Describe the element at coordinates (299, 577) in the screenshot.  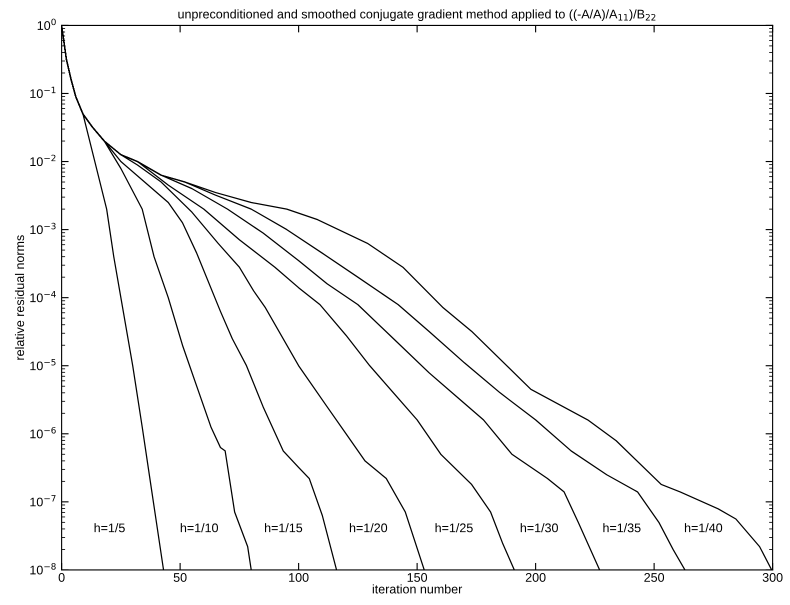
I see `x-tick-label: 100` at that location.